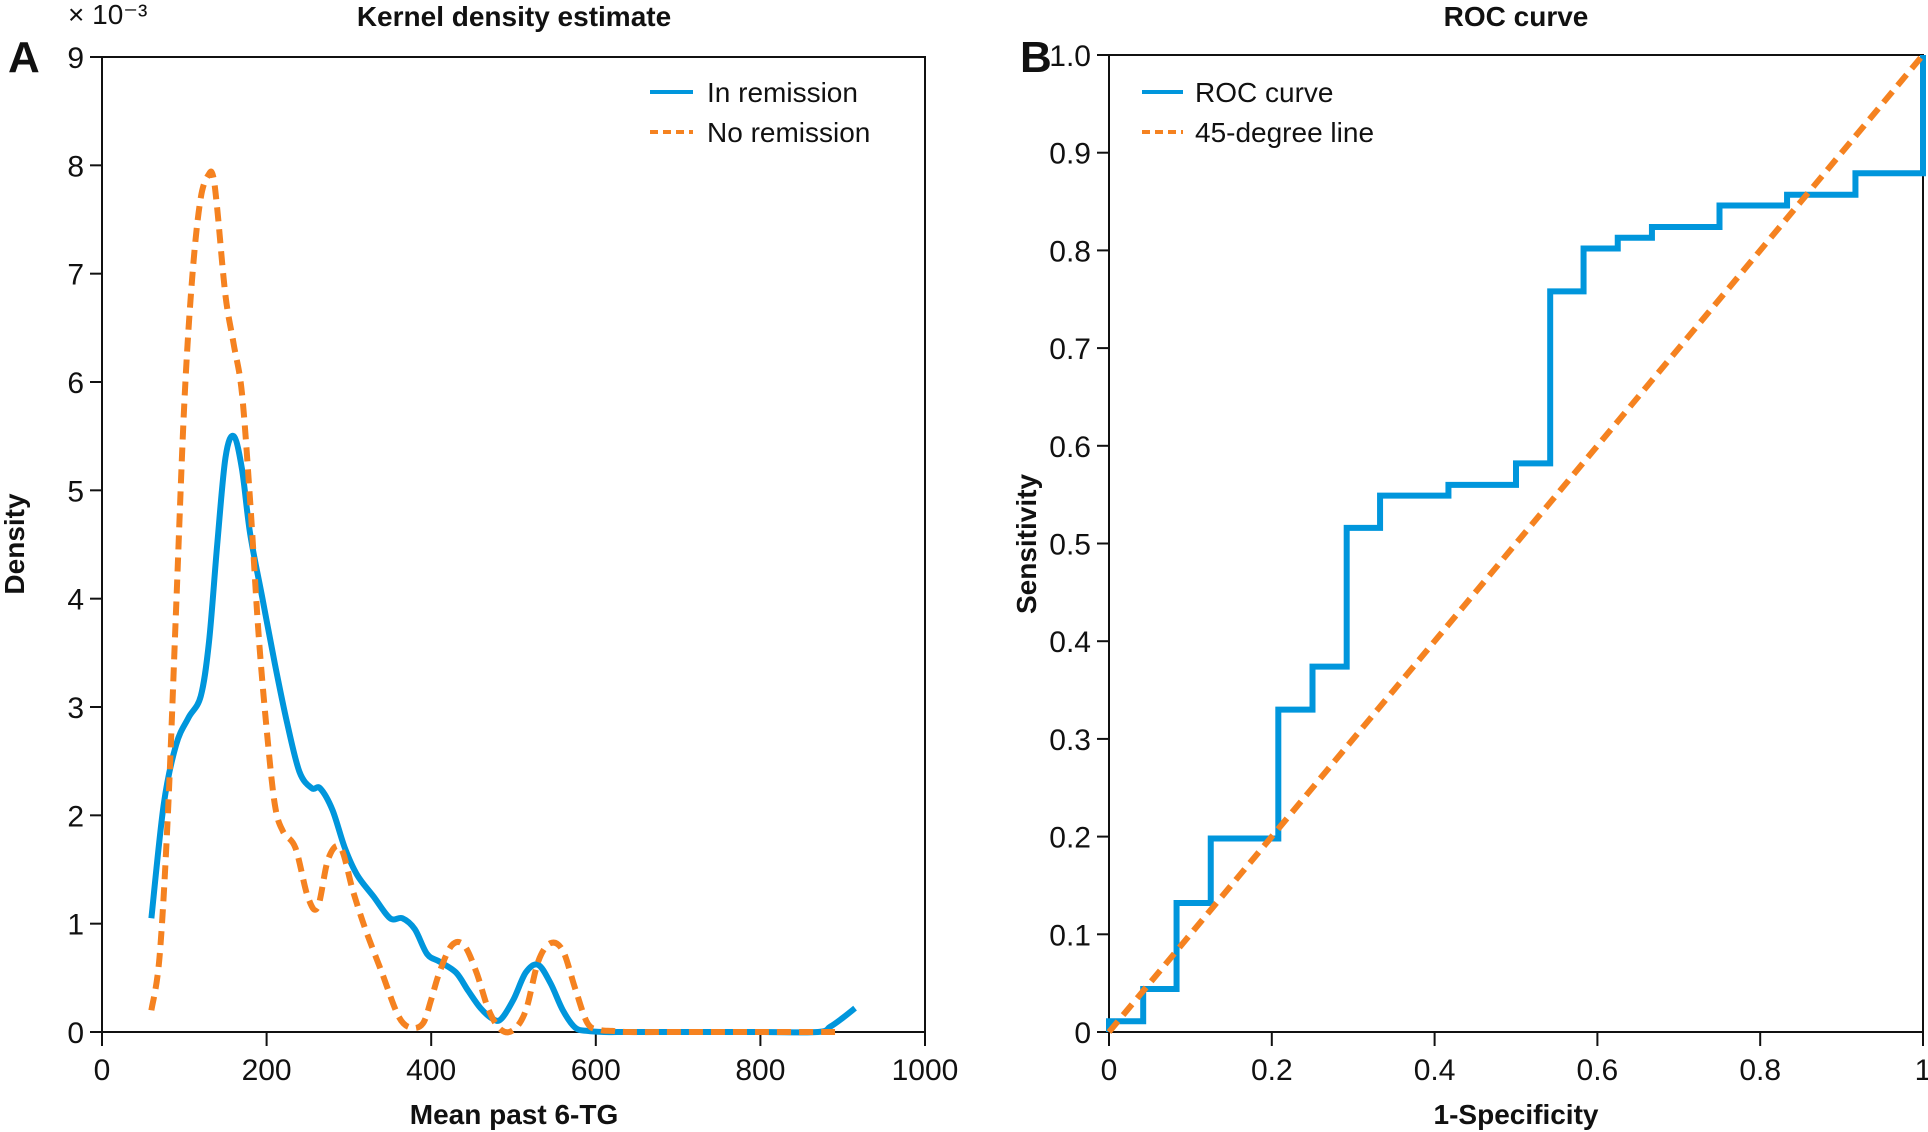 This screenshot has height=1132, width=1928. I want to click on y-tick-label: 0.5, so click(1070, 545).